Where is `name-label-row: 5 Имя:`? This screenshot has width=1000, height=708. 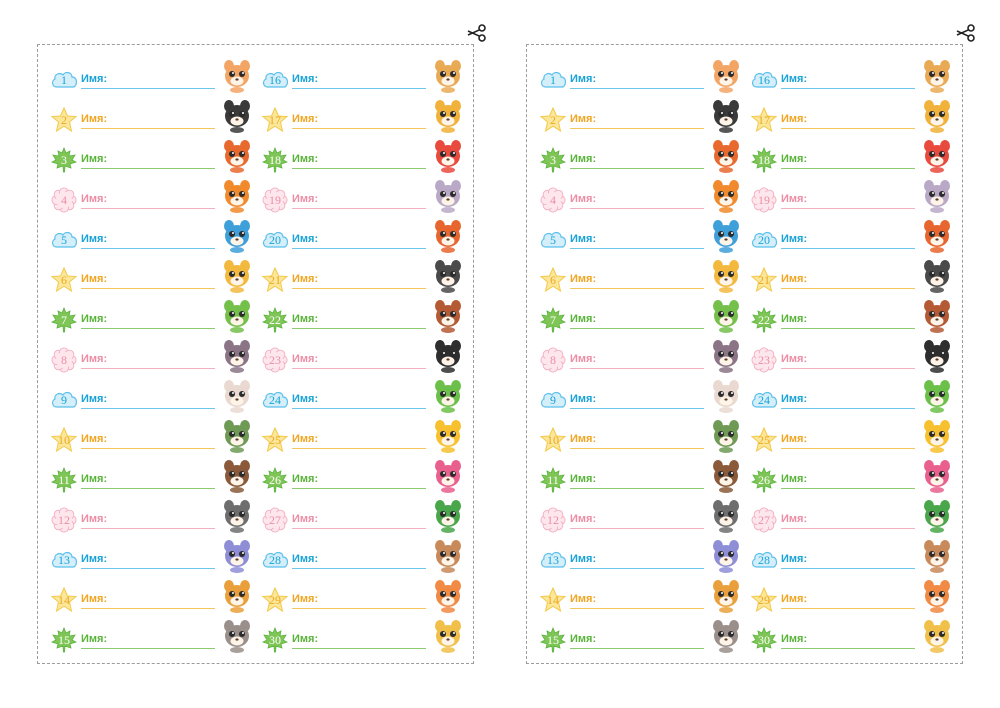
name-label-row: 5 Имя: is located at coordinates (152, 233).